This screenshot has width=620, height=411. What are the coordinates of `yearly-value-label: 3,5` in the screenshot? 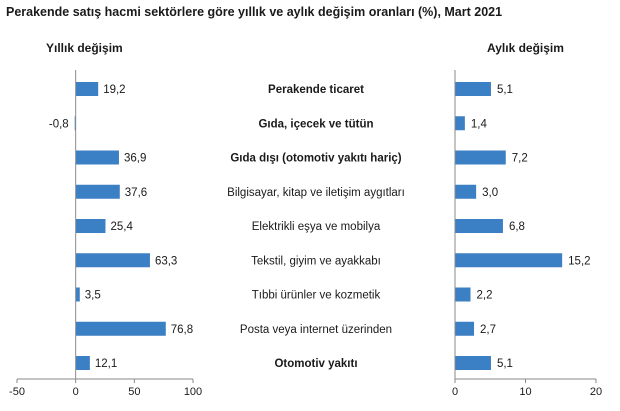 It's located at (93, 296).